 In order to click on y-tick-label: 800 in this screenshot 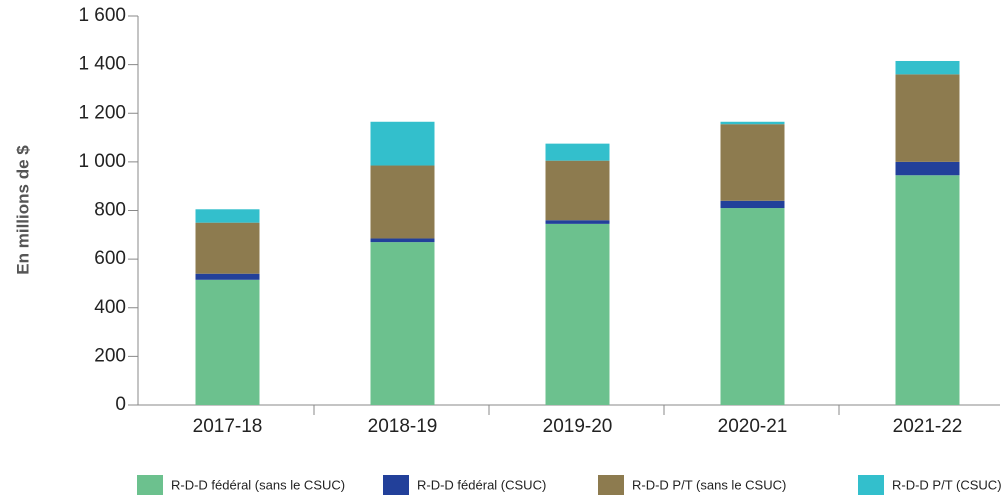, I will do `click(110, 210)`.